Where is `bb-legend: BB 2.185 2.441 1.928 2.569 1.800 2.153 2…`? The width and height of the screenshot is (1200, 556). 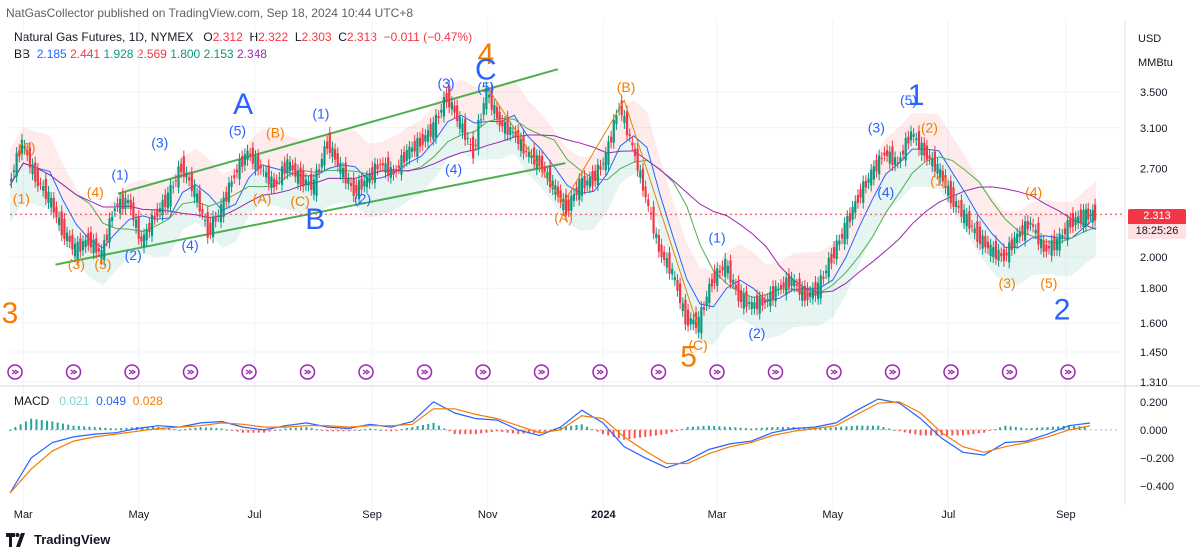 bb-legend: BB 2.185 2.441 1.928 2.569 1.800 2.153 2… is located at coordinates (140, 54).